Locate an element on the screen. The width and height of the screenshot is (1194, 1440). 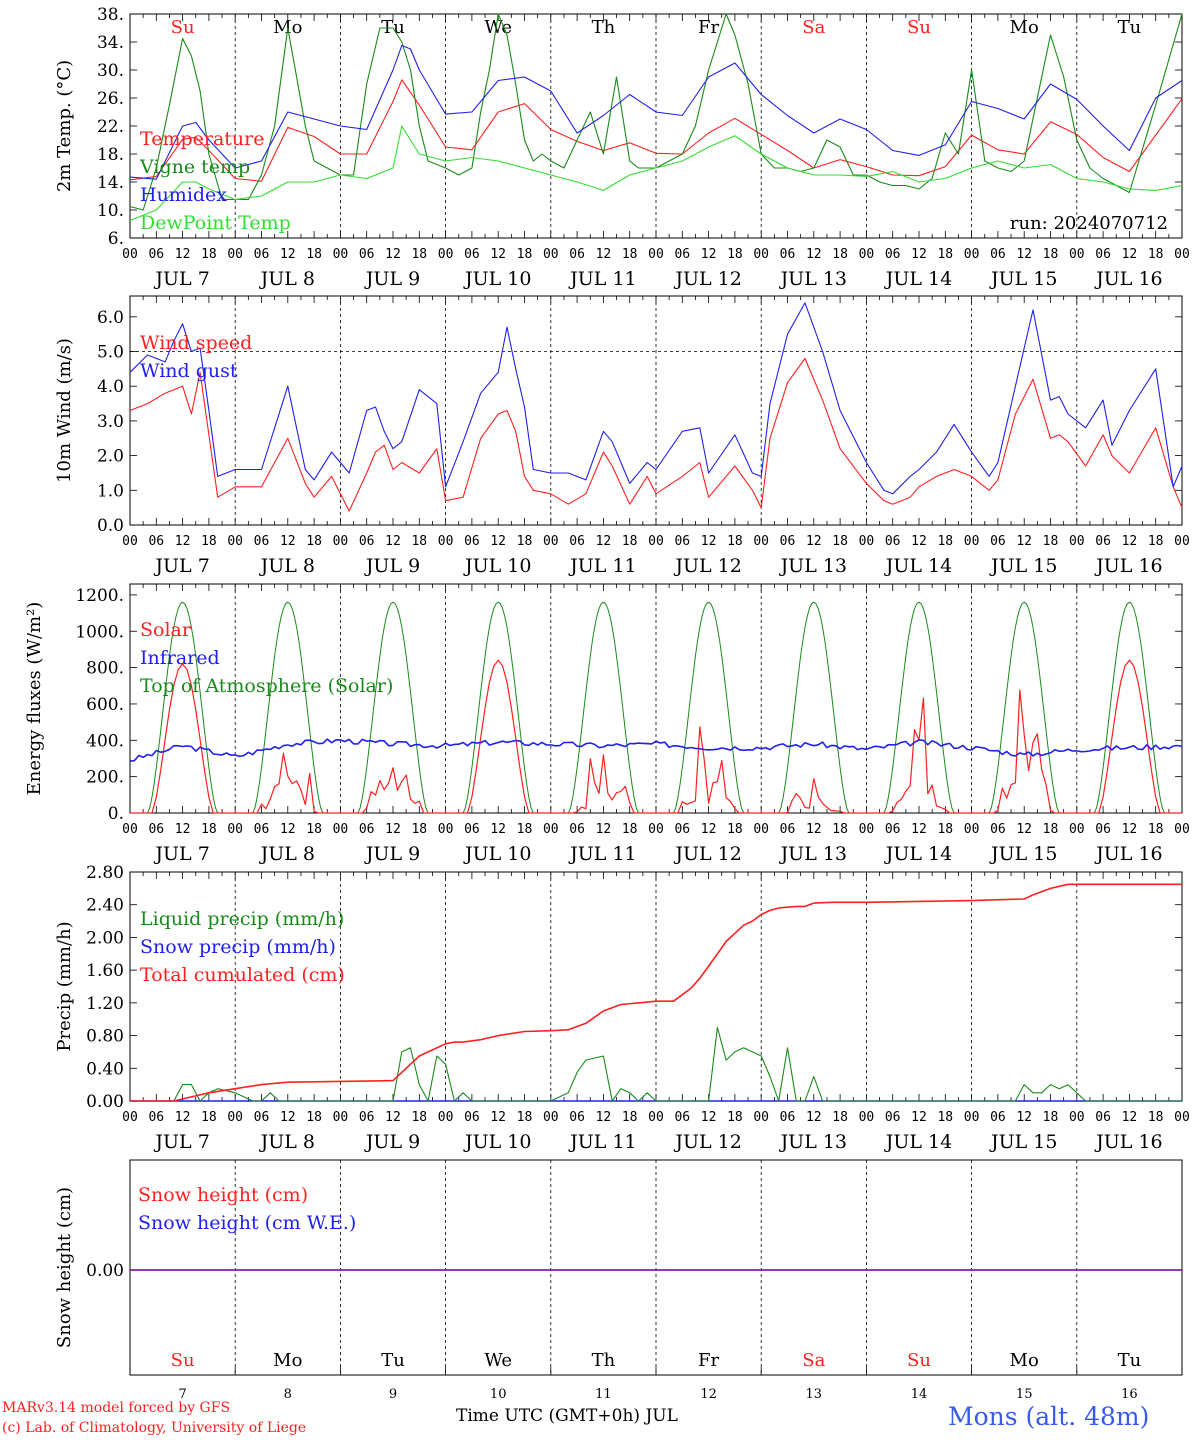
day-number: 10 is located at coordinates (498, 1394).